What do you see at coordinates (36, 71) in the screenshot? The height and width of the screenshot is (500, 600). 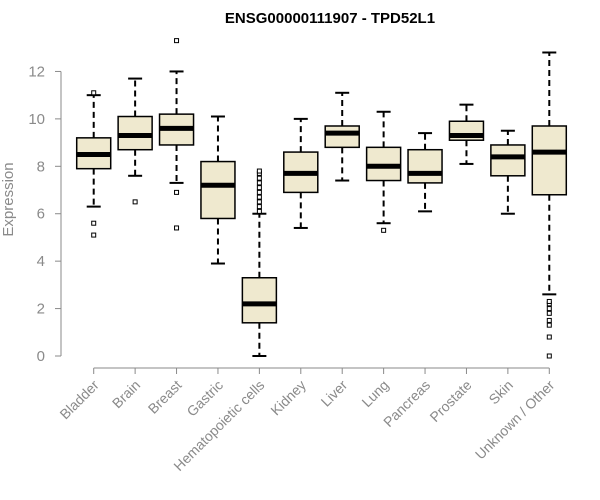 I see `y-tick-label: 12` at bounding box center [36, 71].